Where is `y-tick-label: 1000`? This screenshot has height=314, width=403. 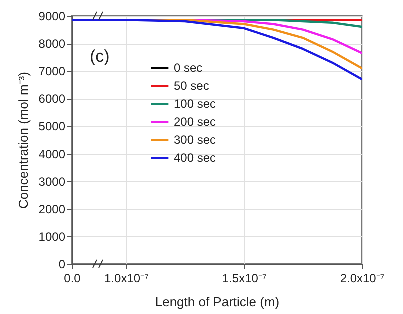 y-tick-label: 1000 is located at coordinates (52, 237).